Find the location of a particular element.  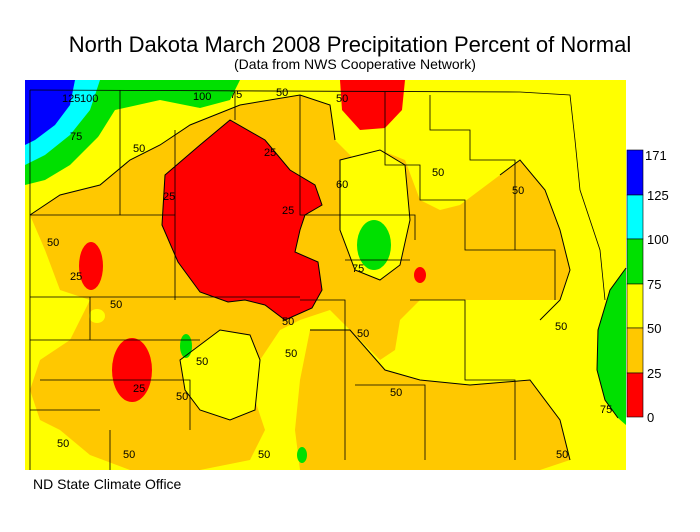

orange-region-south is located at coordinates (432, 400).